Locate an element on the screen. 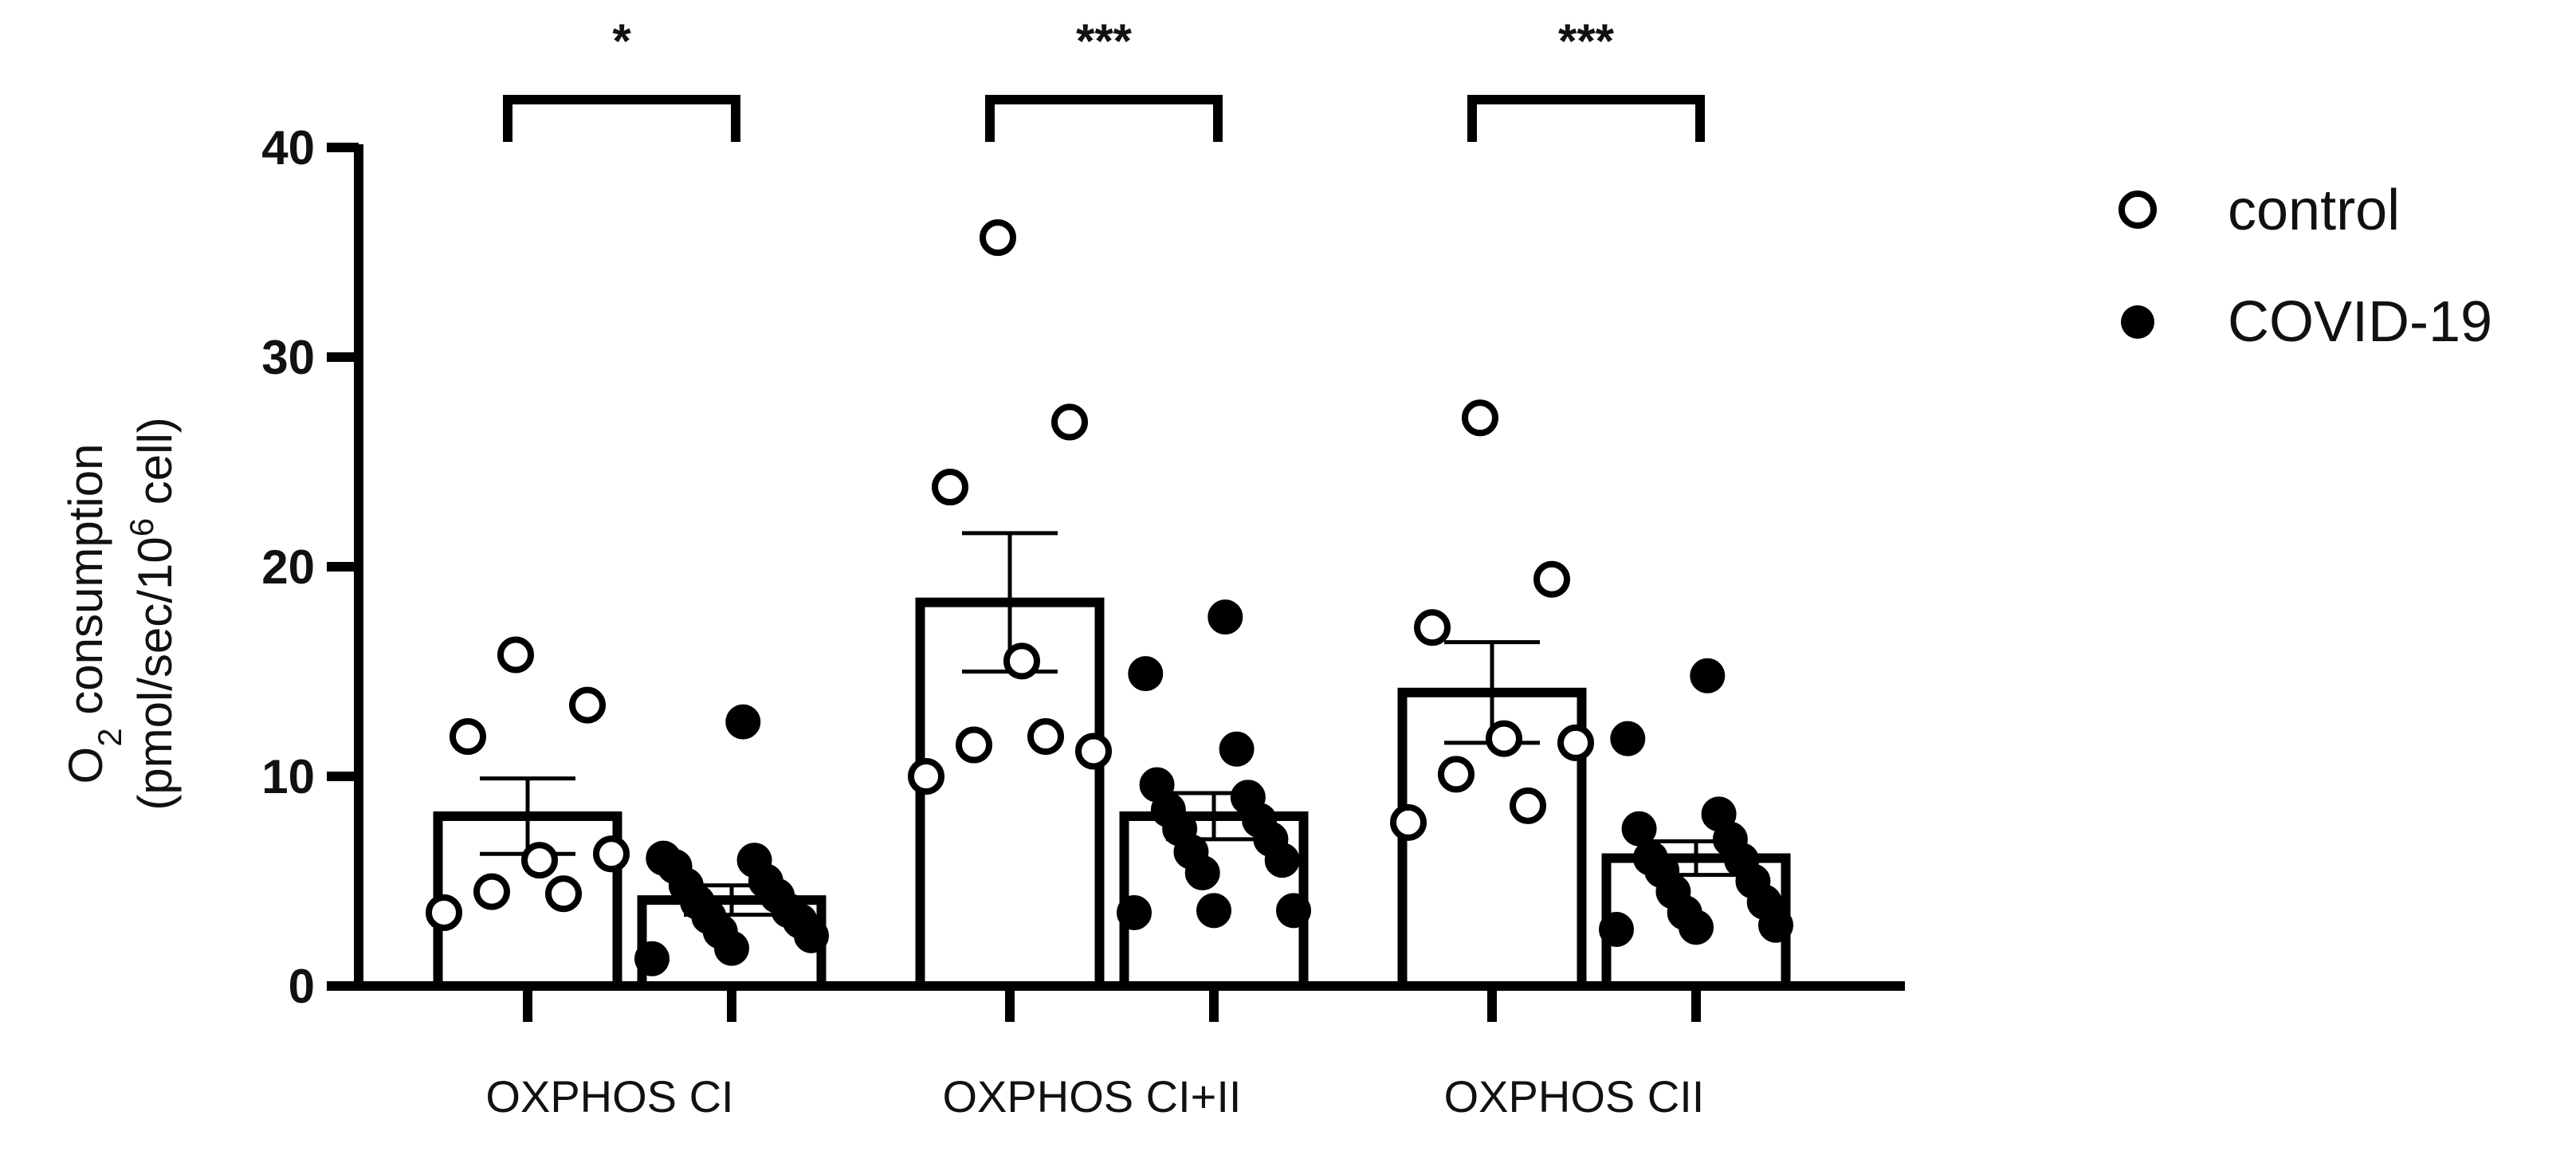 This screenshot has height=1151, width=2576. legend-marker-covid is located at coordinates (2137, 322).